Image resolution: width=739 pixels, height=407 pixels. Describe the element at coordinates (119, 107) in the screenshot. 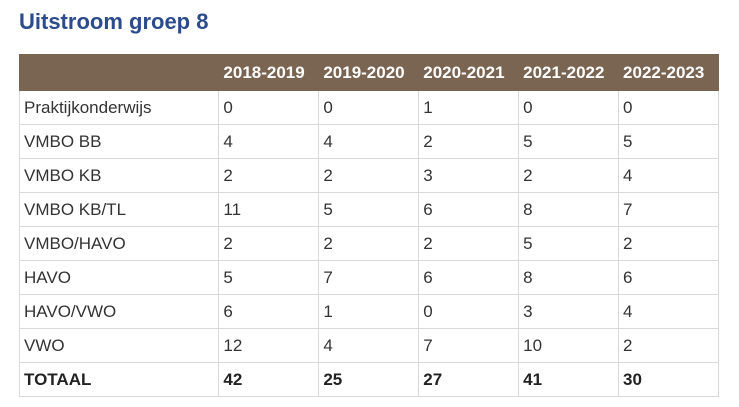

I see `row-label-cell: Praktijkonderwijs` at that location.